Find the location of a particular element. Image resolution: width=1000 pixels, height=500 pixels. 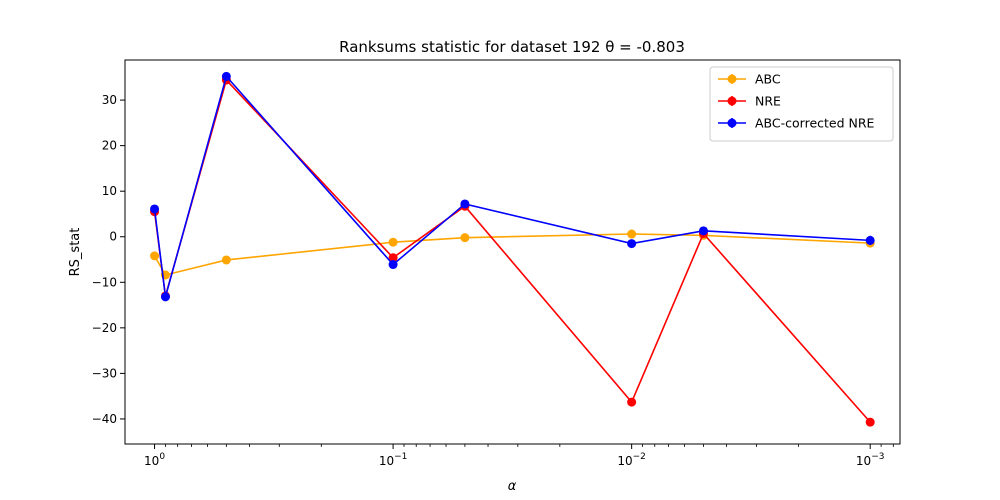

y-tick-label: 0 is located at coordinates (113, 237).